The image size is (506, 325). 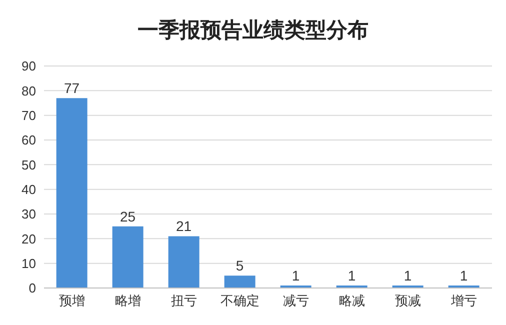 I want to click on y-tick-label: 10, so click(x=29, y=263).